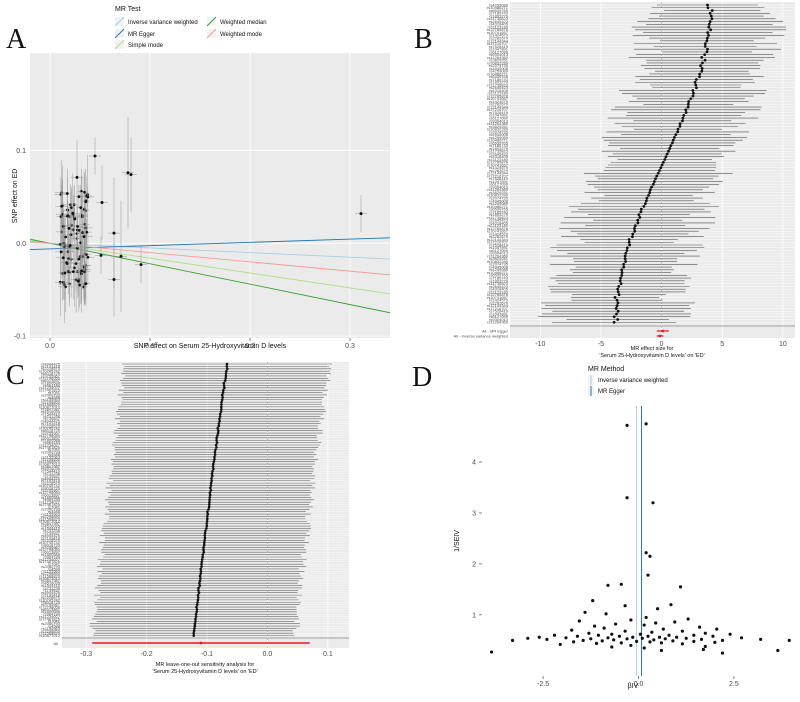 The width and height of the screenshot is (800, 702). What do you see at coordinates (51, 544) in the screenshot?
I see `panel-c-snp-label: rs8018720` at bounding box center [51, 544].